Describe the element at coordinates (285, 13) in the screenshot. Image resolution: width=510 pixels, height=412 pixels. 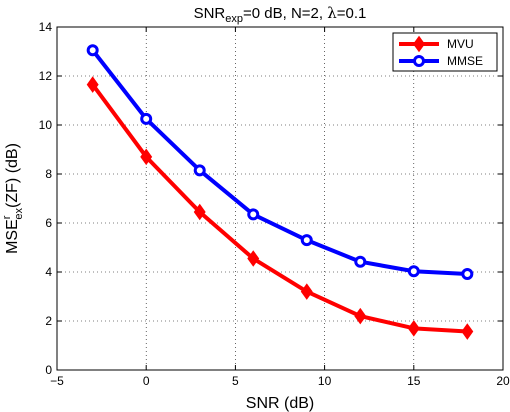
I see `title-rest: =0 dB, N=2,` at that location.